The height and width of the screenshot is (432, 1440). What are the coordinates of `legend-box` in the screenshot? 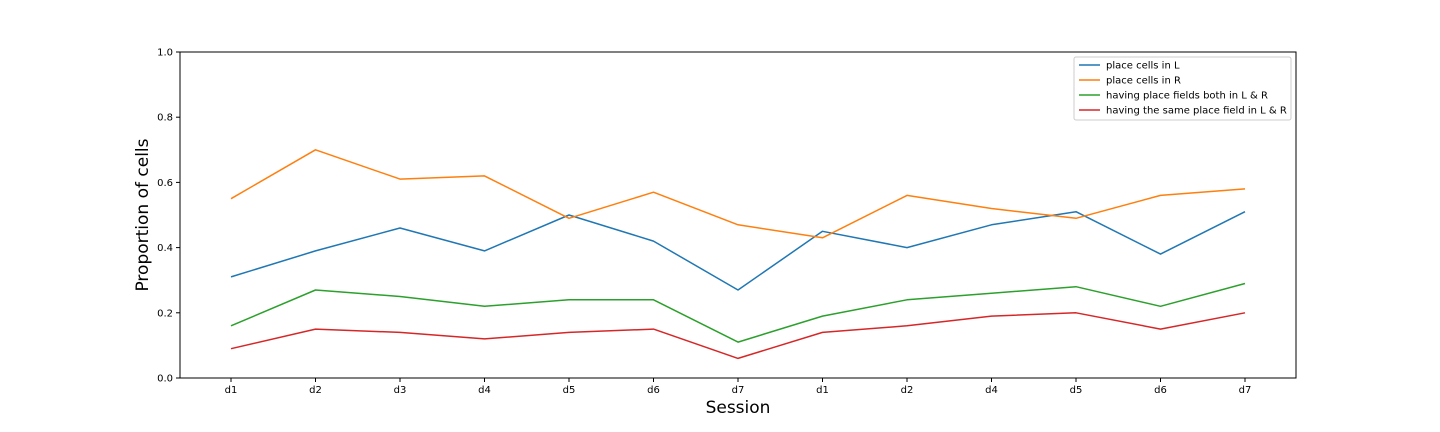 It's located at (1182, 88).